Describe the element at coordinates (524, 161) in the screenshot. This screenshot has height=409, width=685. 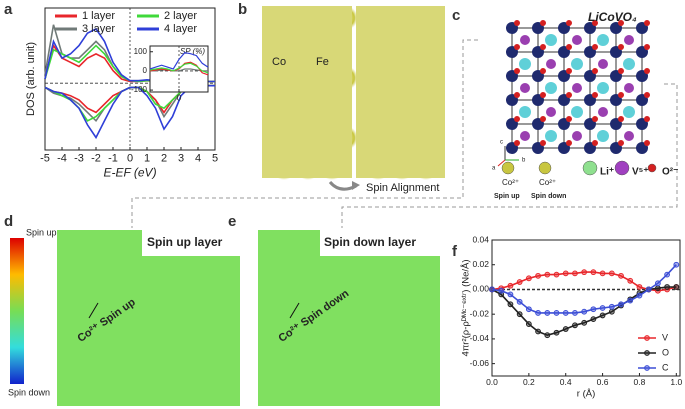
I see `axis-letter: b` at that location.